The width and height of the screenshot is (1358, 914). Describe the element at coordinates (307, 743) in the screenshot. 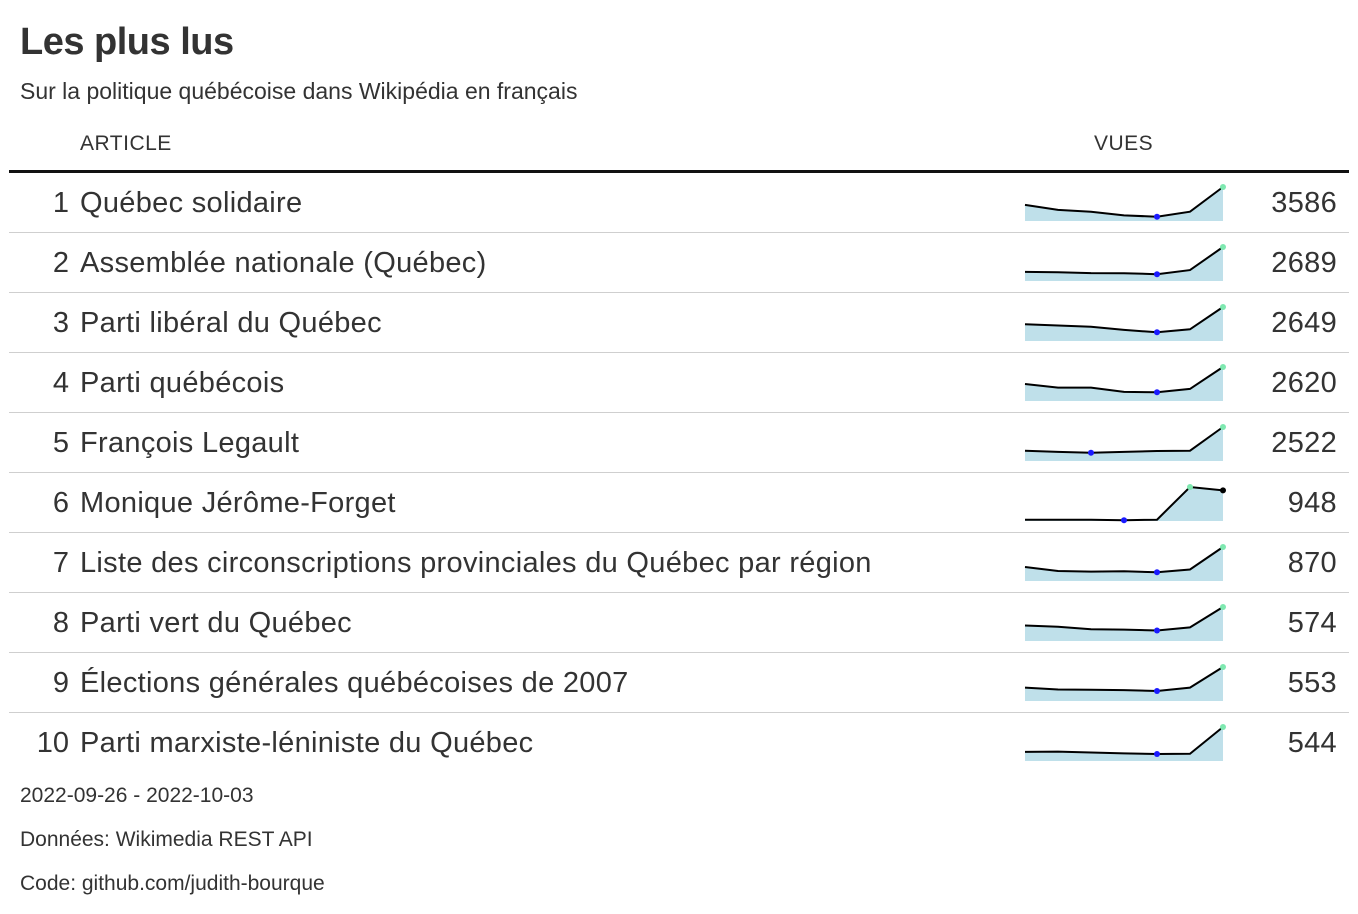

I see `row-article: Parti marxiste-léniniste du Québec` at that location.